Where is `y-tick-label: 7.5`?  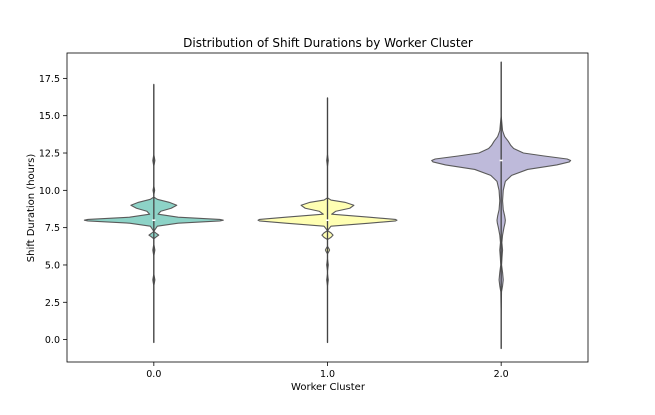 y-tick-label: 7.5 is located at coordinates (52, 228).